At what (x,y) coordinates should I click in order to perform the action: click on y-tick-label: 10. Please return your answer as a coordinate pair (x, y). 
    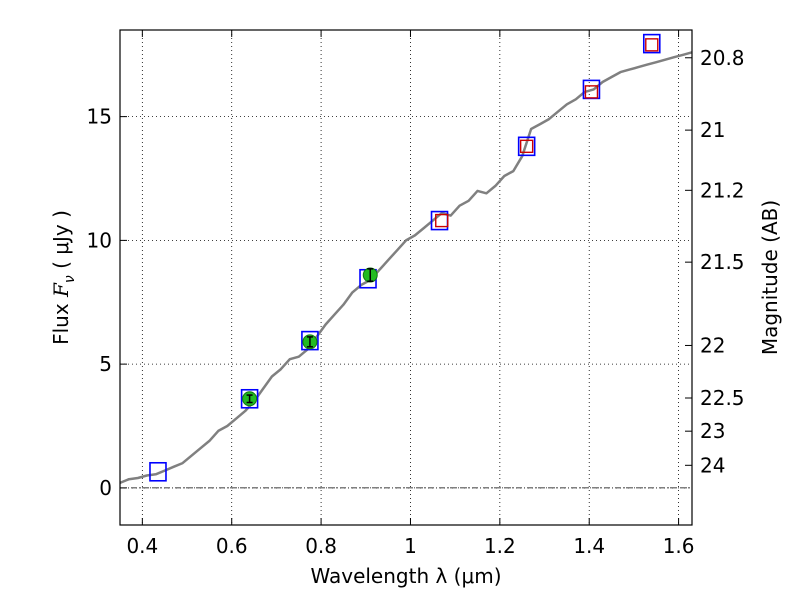
    Looking at the image, I should click on (99, 240).